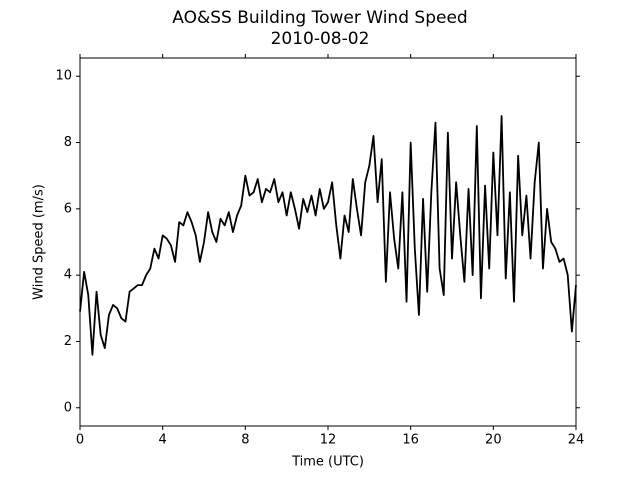 The height and width of the screenshot is (480, 640). What do you see at coordinates (319, 18) in the screenshot?
I see `chart-title: AO&SS Building Tower Wind Speed` at bounding box center [319, 18].